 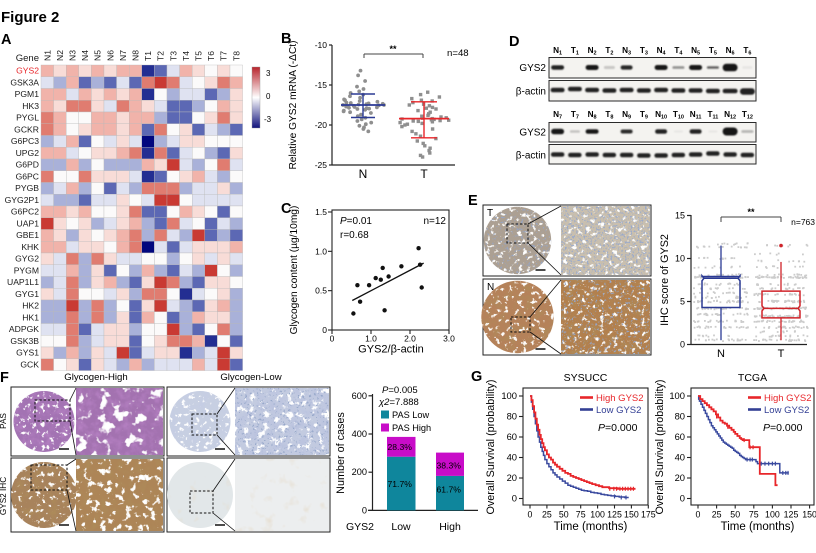 I want to click on svg-text: 0.5, so click(x=321, y=291).